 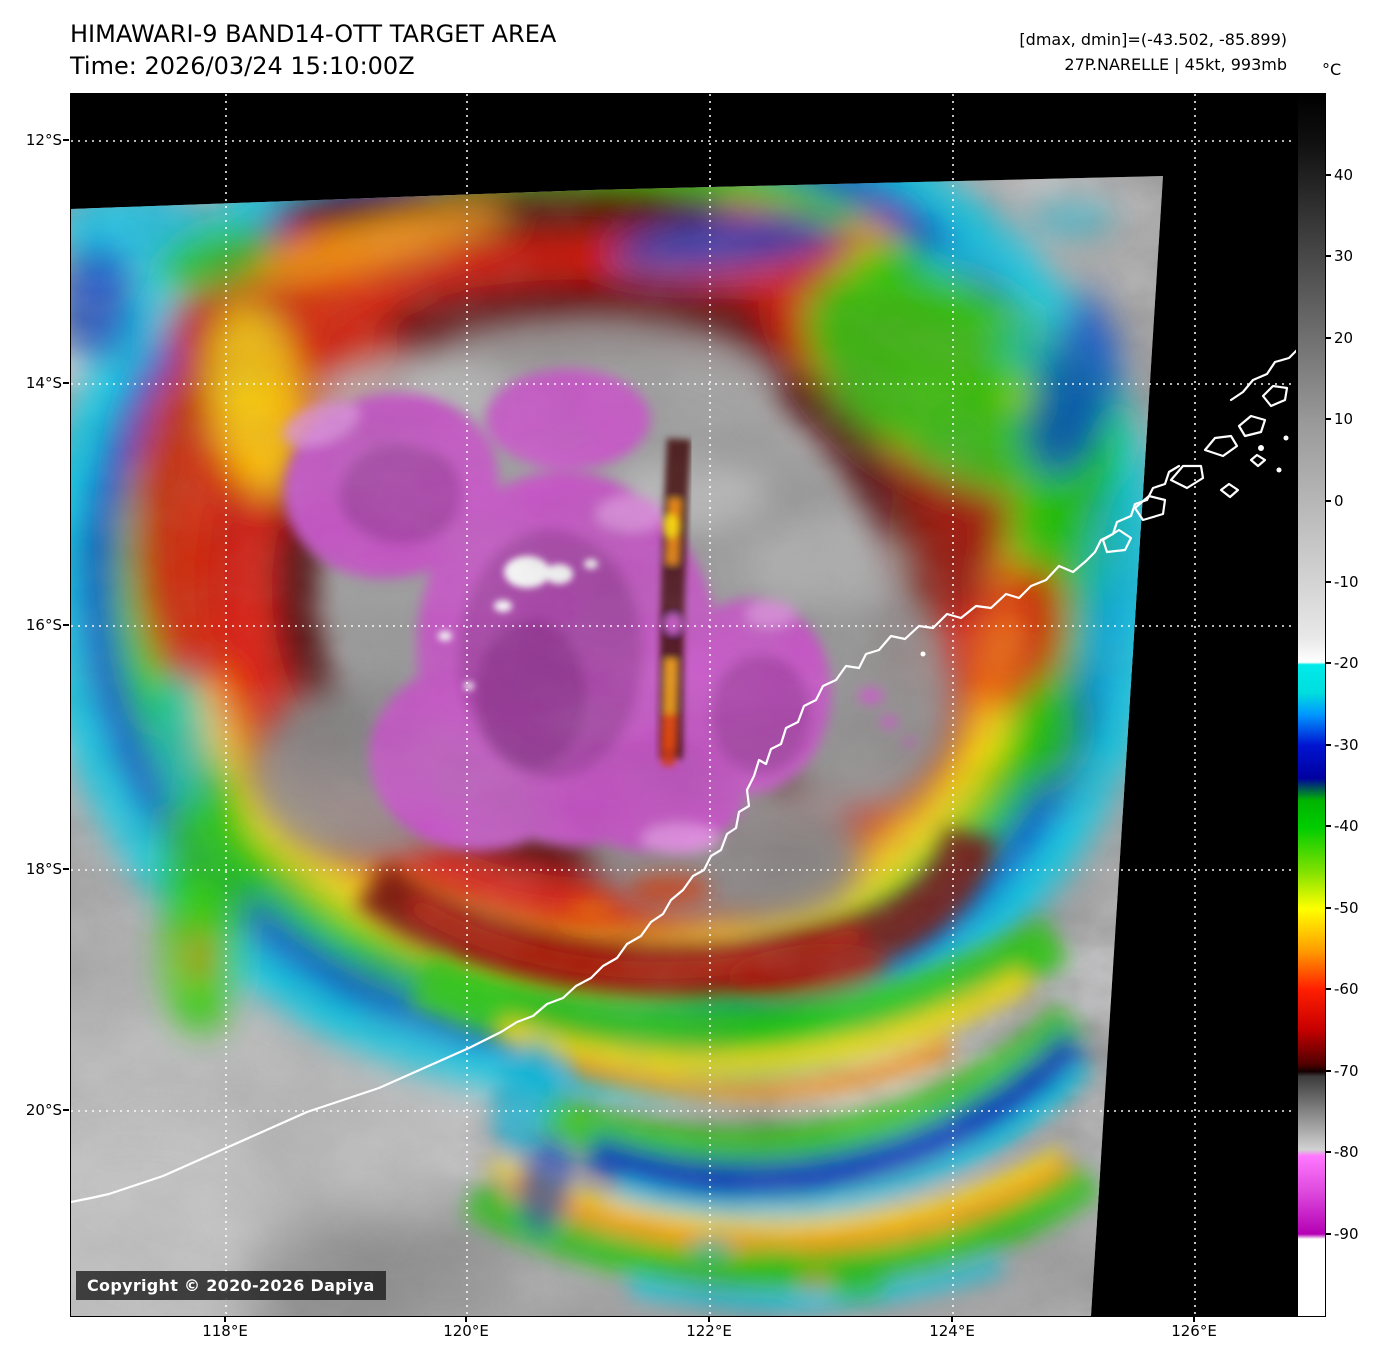 I want to click on lon-label: 122°E, so click(x=709, y=1331).